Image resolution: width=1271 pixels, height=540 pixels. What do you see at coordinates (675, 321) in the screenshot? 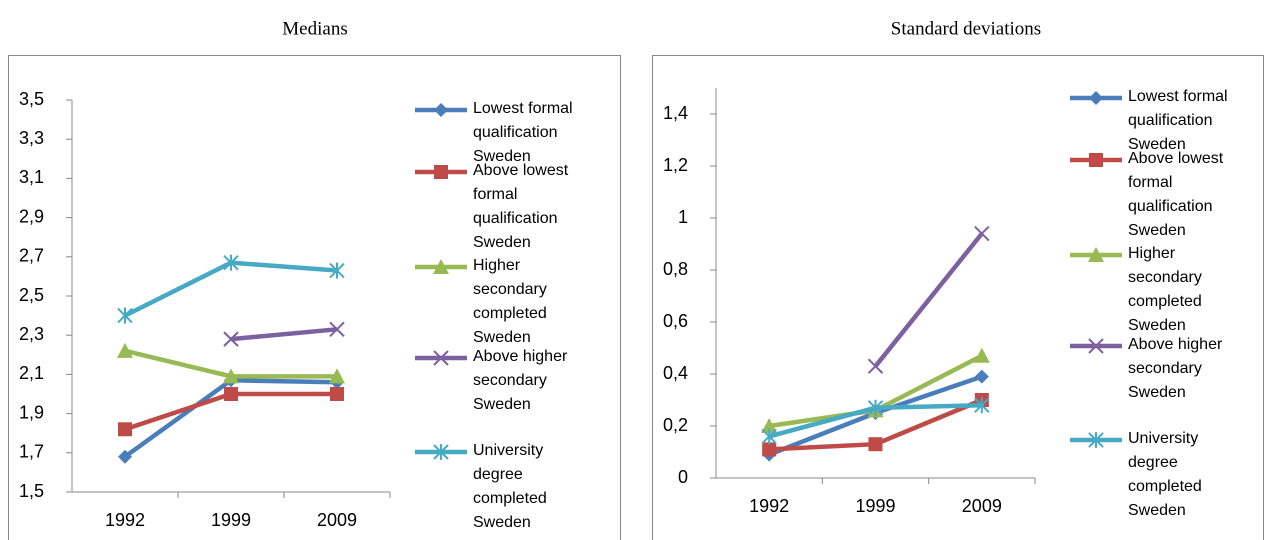
I see `y-tick-label: 0,6` at bounding box center [675, 321].